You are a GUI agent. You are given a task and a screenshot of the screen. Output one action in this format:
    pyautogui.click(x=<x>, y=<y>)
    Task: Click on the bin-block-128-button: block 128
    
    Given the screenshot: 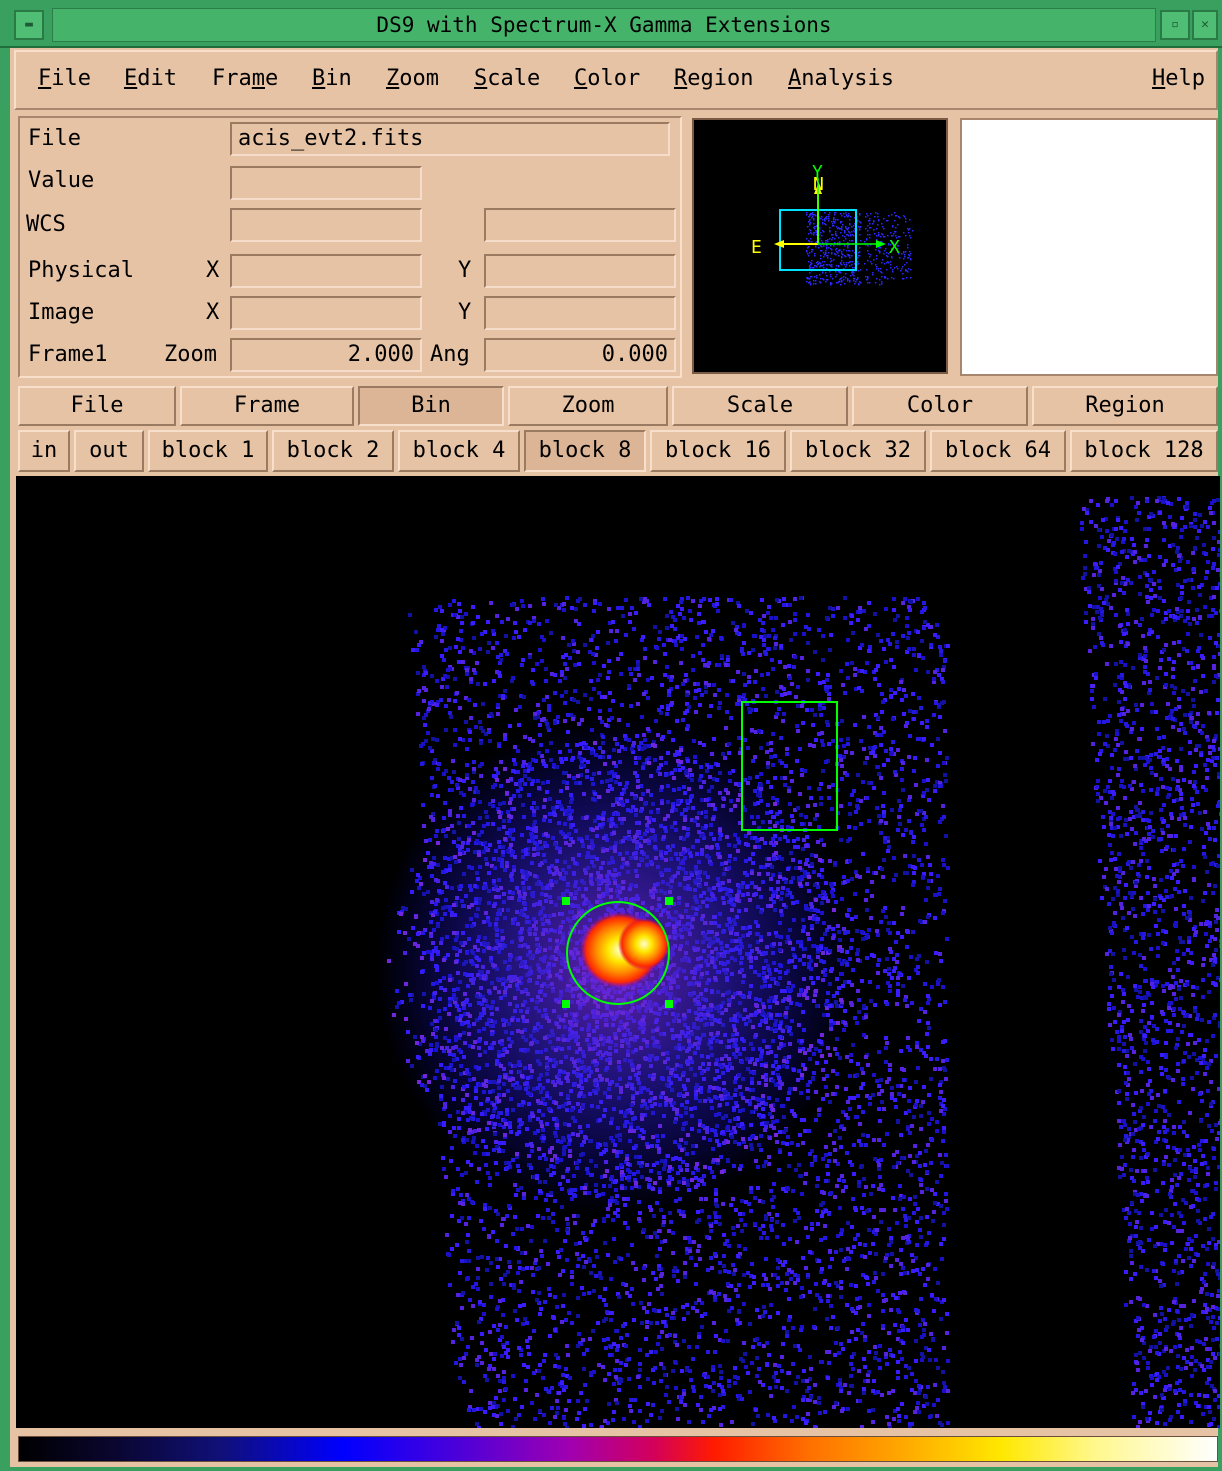 What is the action you would take?
    pyautogui.click(x=1144, y=451)
    